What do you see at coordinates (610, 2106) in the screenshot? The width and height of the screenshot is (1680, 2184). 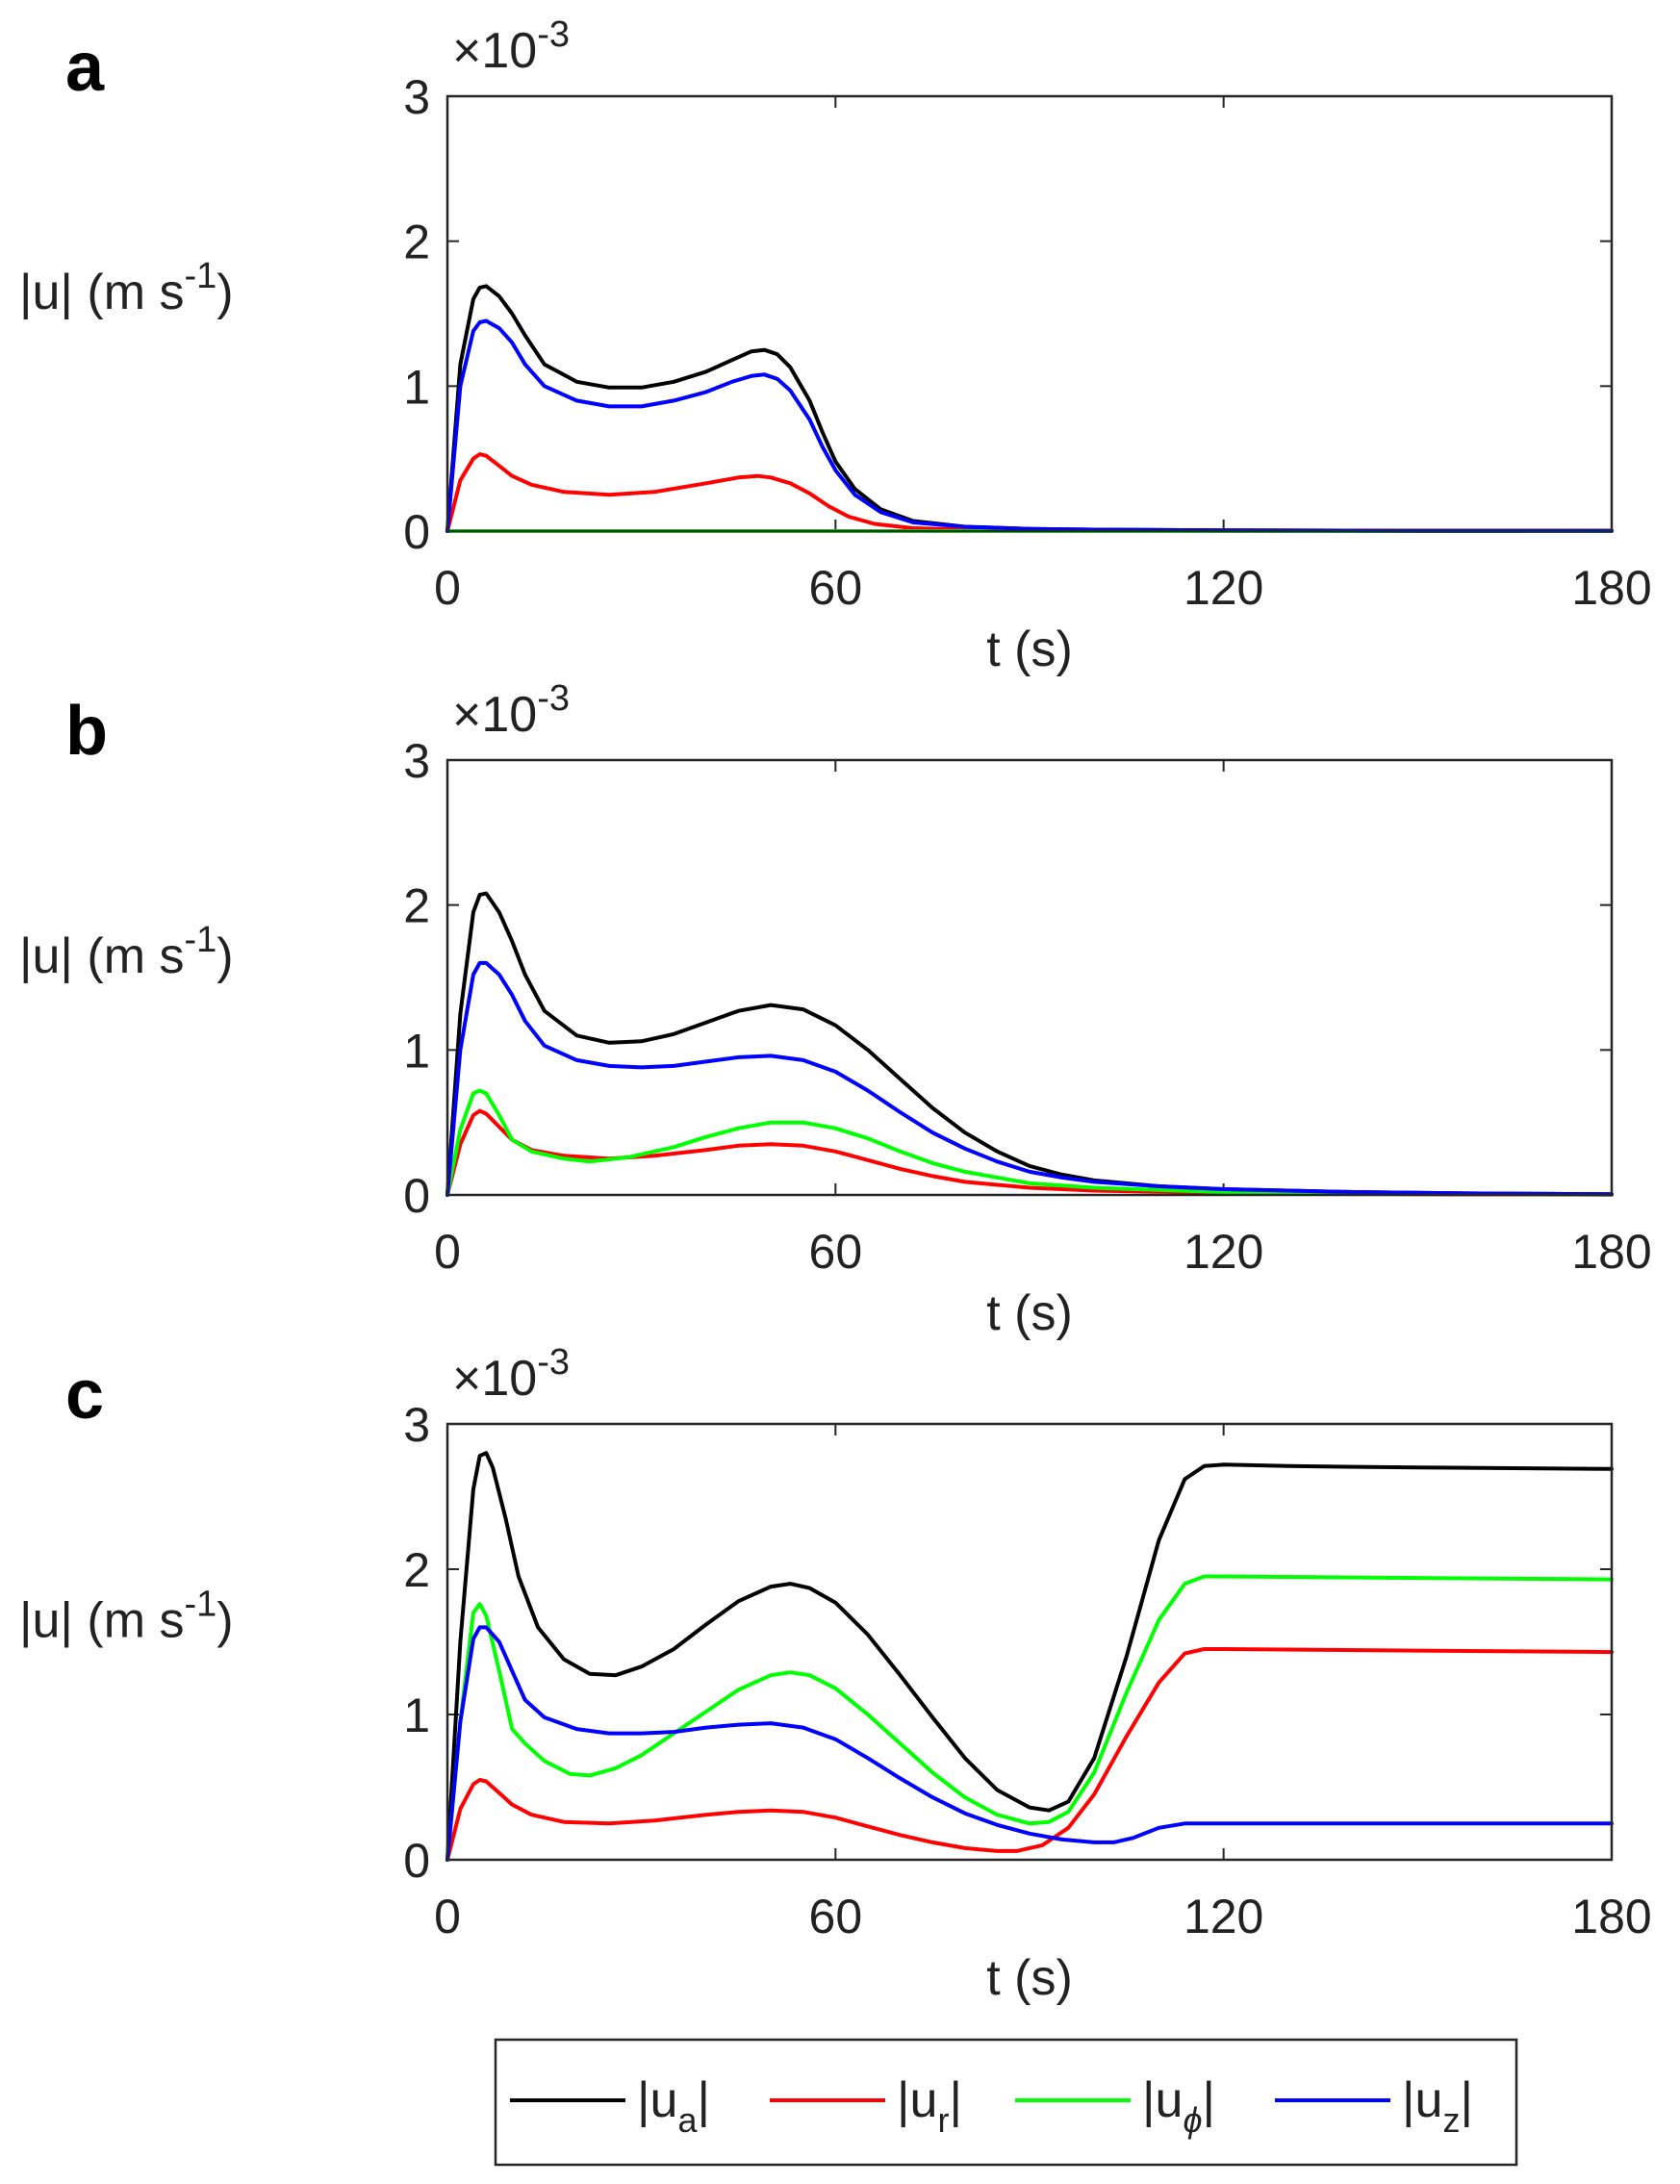 I see `legend-entry-ua: |ua|` at bounding box center [610, 2106].